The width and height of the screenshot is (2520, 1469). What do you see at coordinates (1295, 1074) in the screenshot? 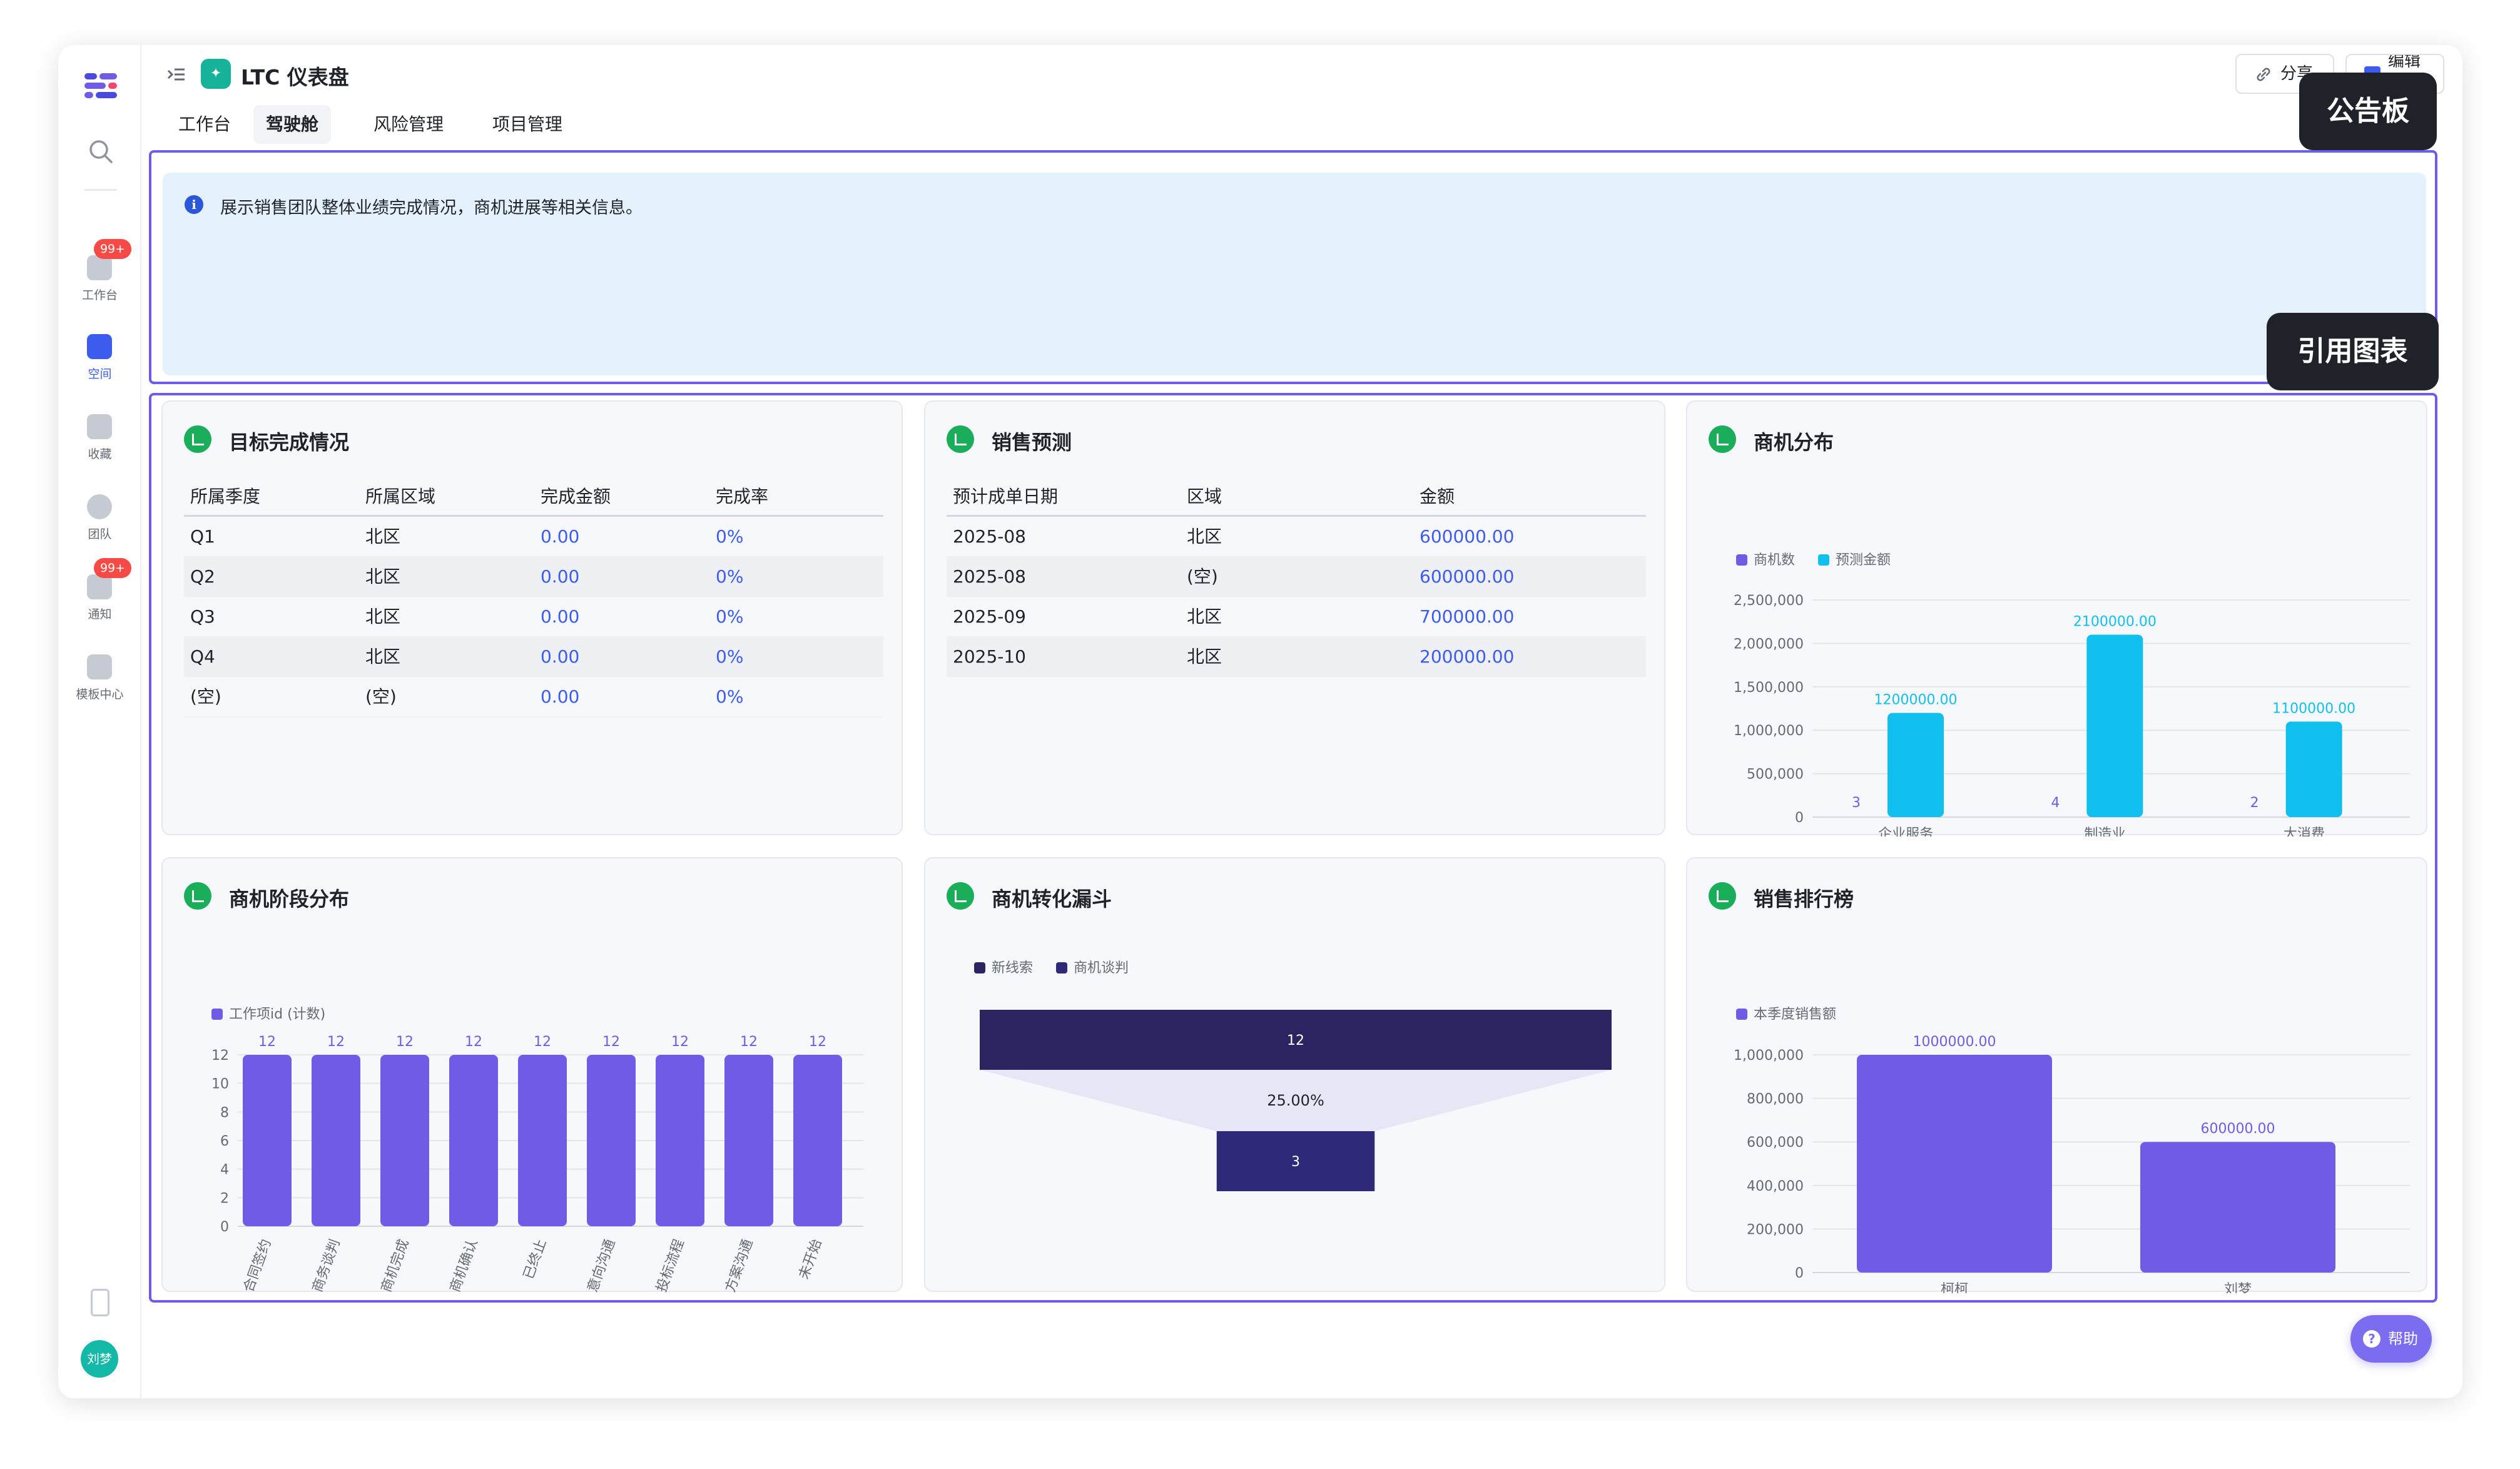
I see `conversion-funnel-card: 商机转化漏斗 新线索 商机谈判 12 25.00% 3` at bounding box center [1295, 1074].